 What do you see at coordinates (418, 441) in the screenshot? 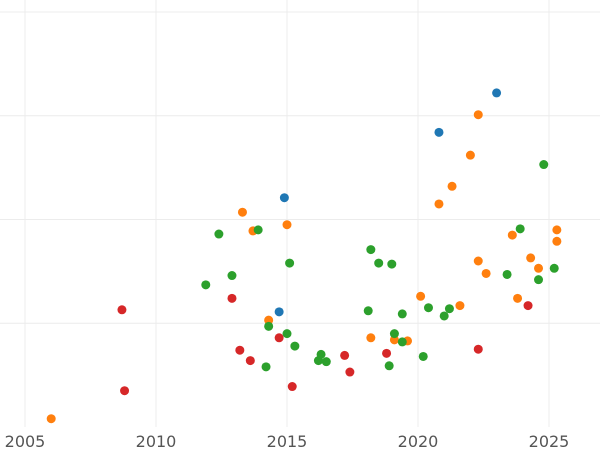
I see `x-tick-label: 2020` at bounding box center [418, 441].